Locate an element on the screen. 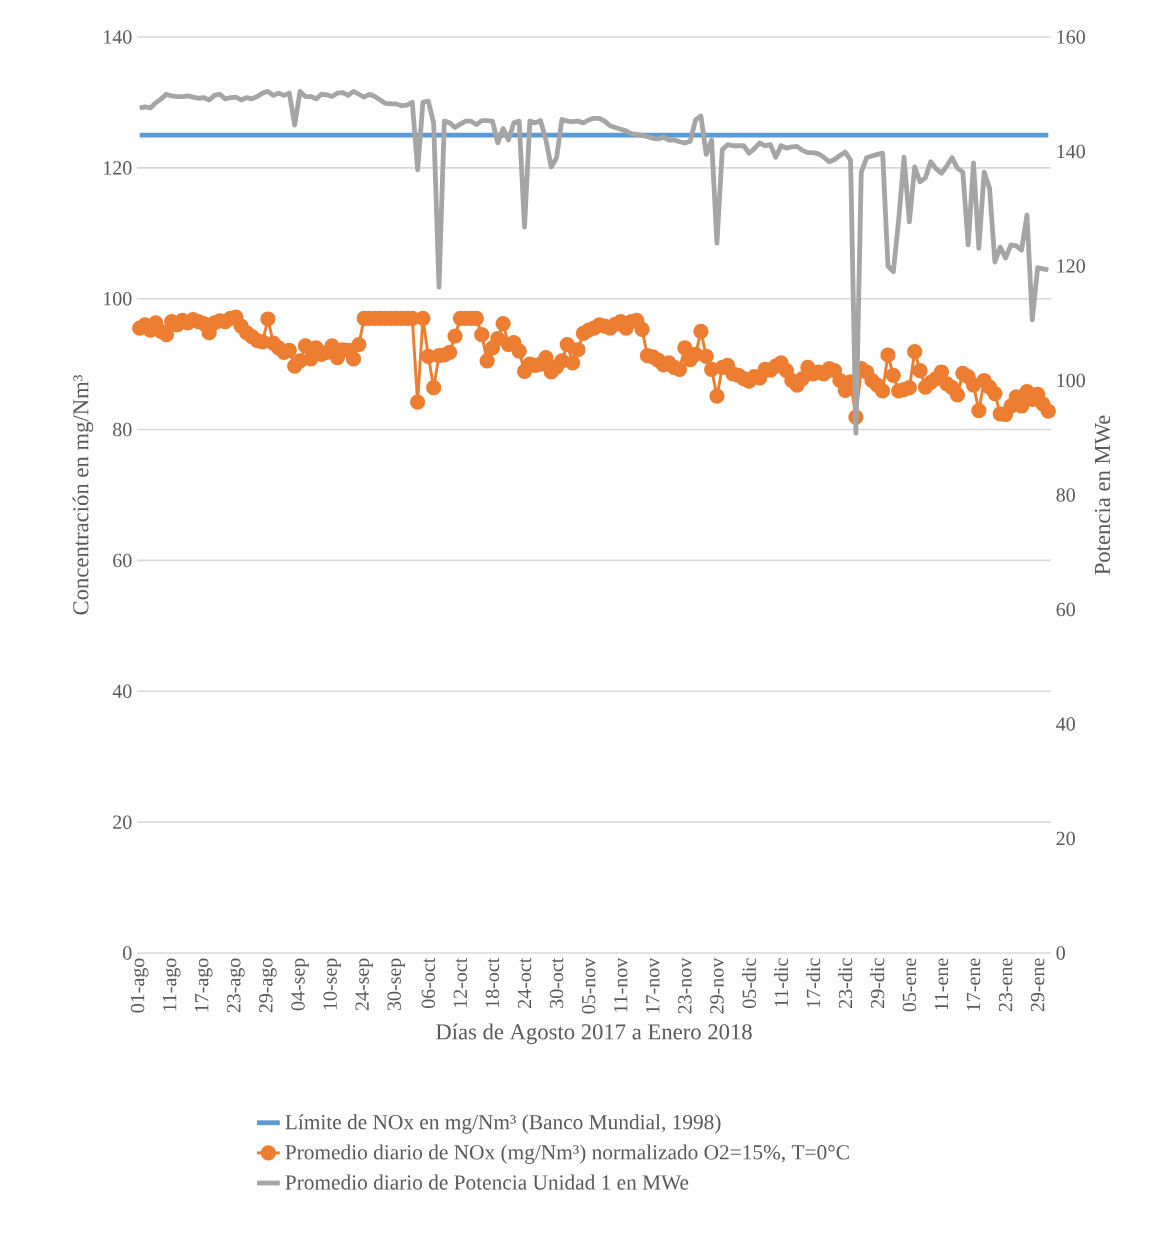 This screenshot has width=1176, height=1240. y2-tick-label: 40 is located at coordinates (1065, 724).